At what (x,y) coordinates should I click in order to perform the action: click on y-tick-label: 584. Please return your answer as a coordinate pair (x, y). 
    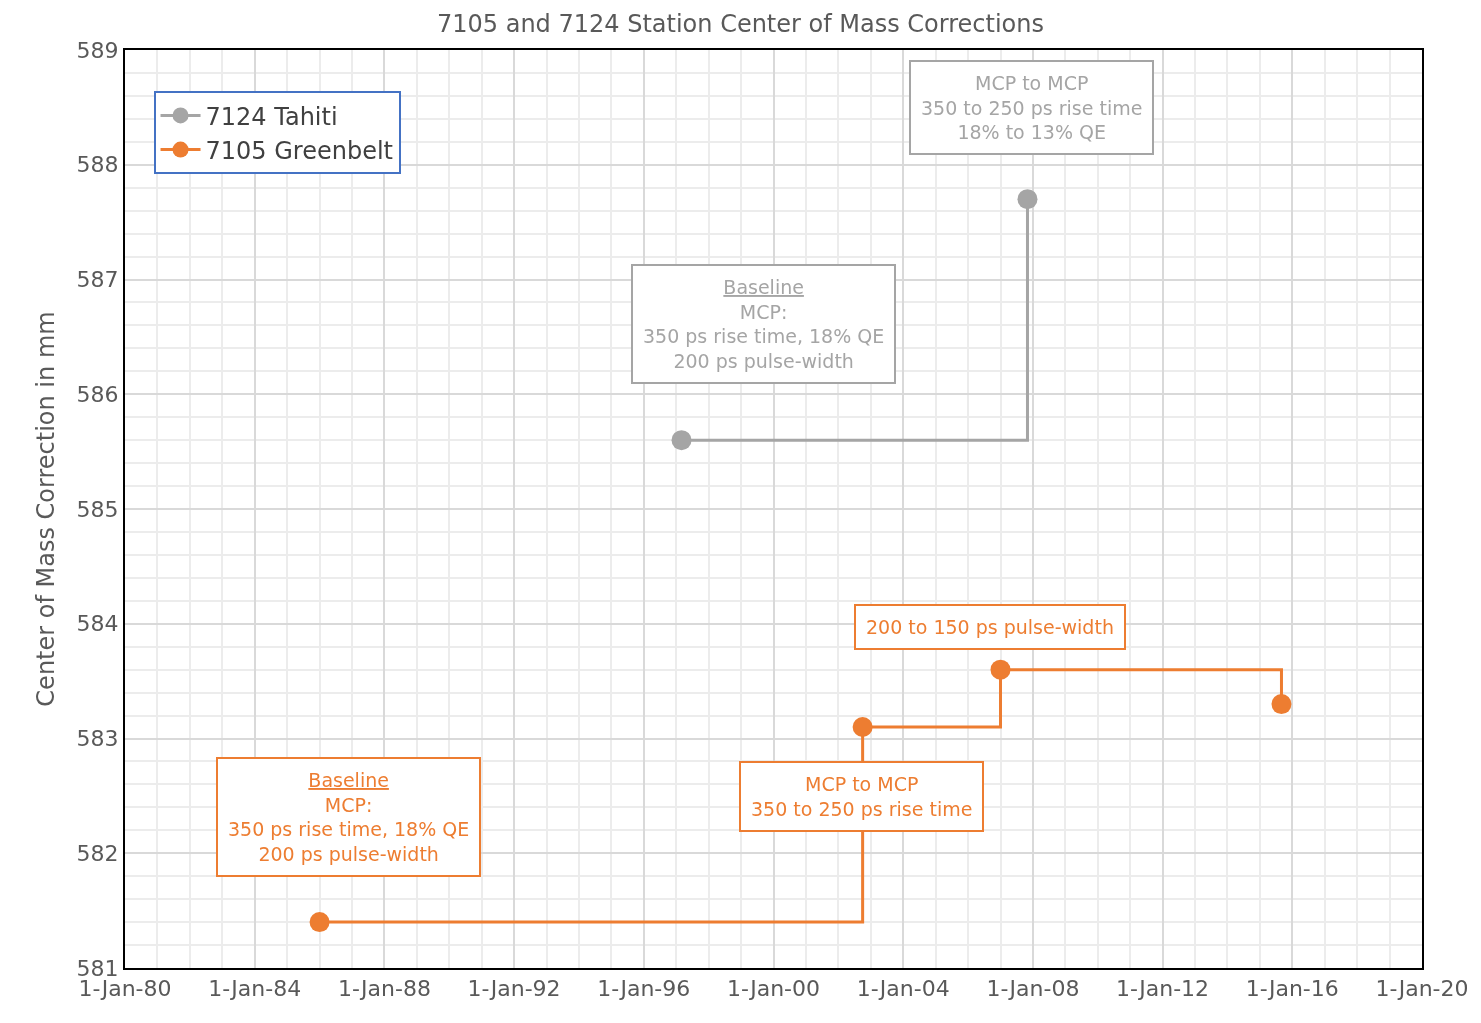
    Looking at the image, I should click on (97, 624).